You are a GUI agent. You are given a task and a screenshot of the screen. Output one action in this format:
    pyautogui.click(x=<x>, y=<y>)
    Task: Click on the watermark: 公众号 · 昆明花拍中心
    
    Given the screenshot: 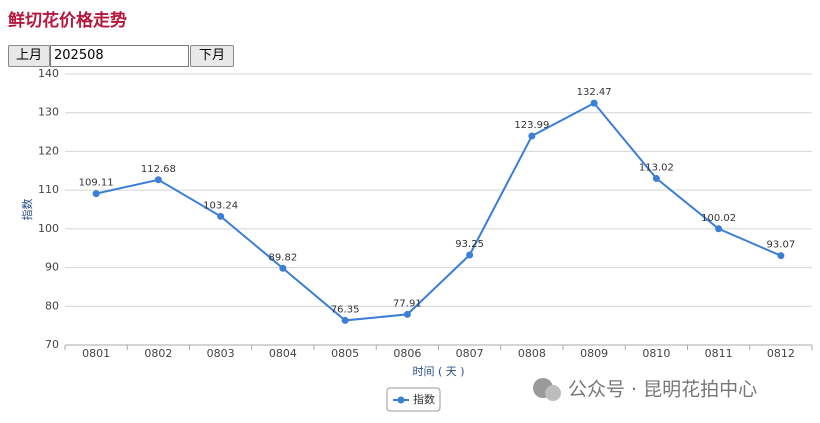 What is the action you would take?
    pyautogui.click(x=645, y=389)
    